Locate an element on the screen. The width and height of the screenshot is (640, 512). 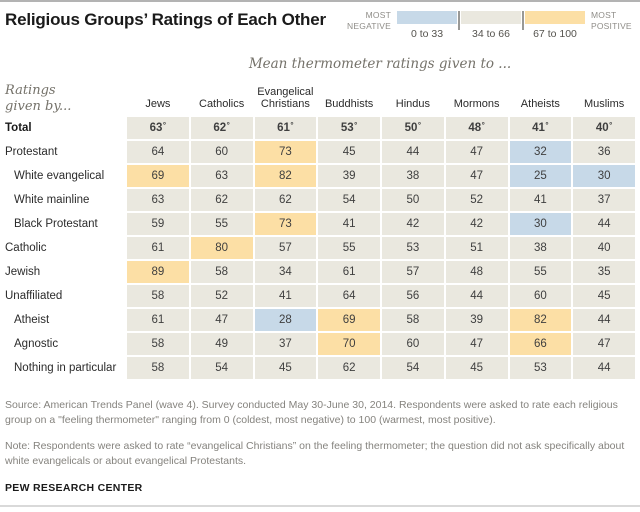
table-cell: 48 is located at coordinates (476, 272).